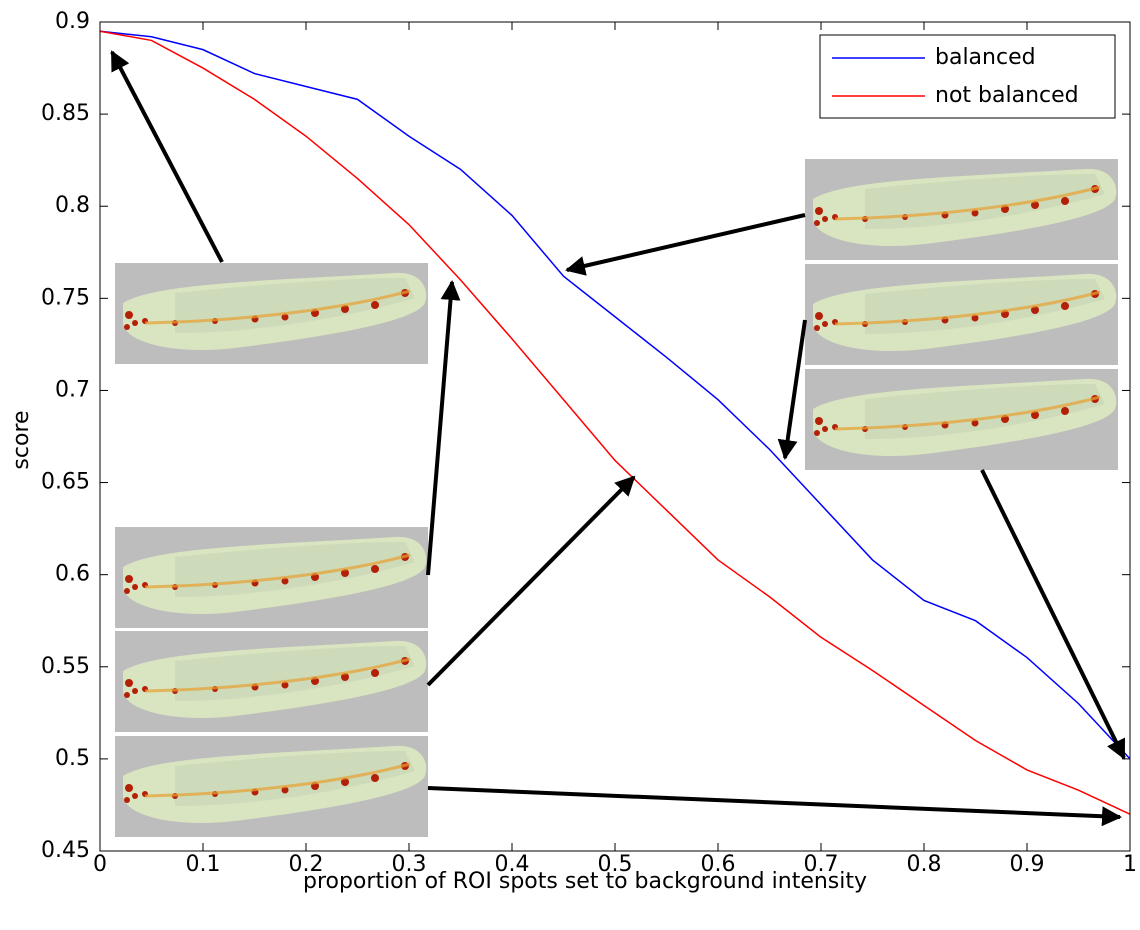  I want to click on x-tick-label: 1, so click(1130, 864).